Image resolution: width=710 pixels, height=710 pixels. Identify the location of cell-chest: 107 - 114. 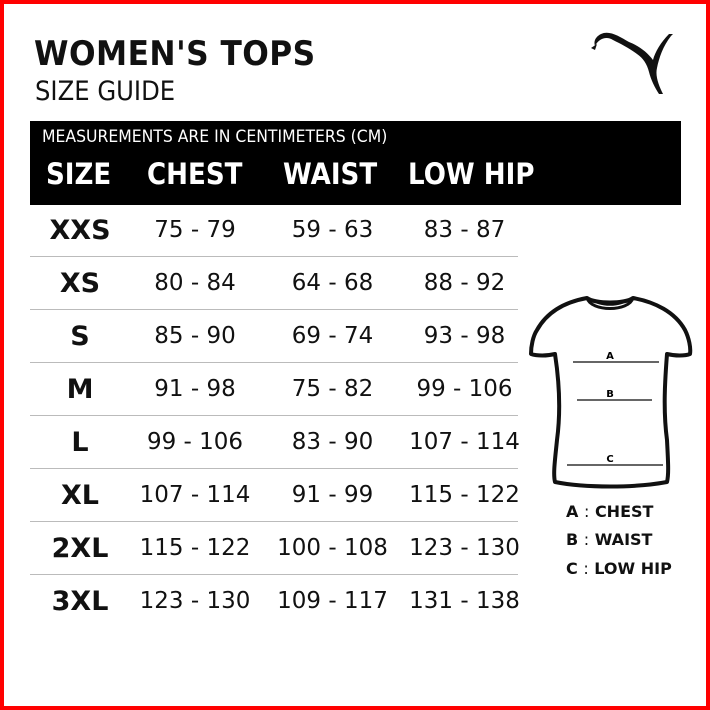
(195, 495).